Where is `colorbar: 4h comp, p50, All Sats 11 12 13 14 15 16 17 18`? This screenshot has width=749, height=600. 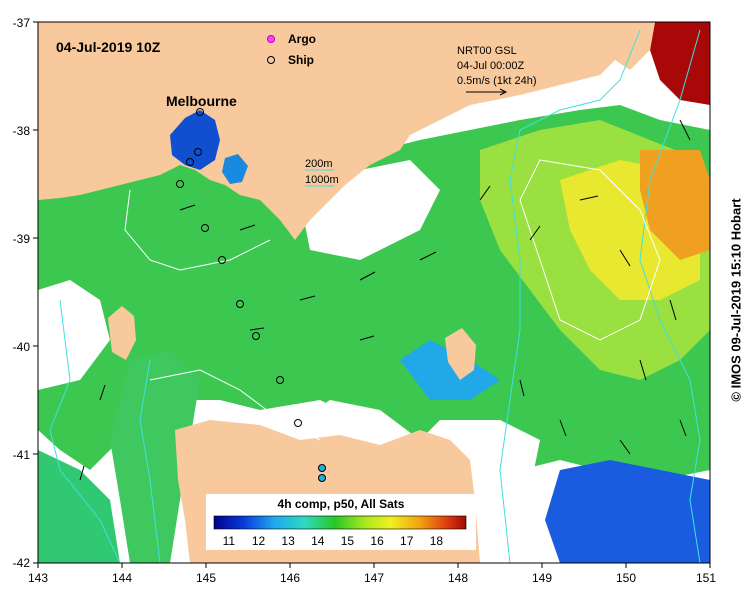
colorbar: 4h comp, p50, All Sats 11 12 13 14 15 16 17 18 is located at coordinates (341, 522).